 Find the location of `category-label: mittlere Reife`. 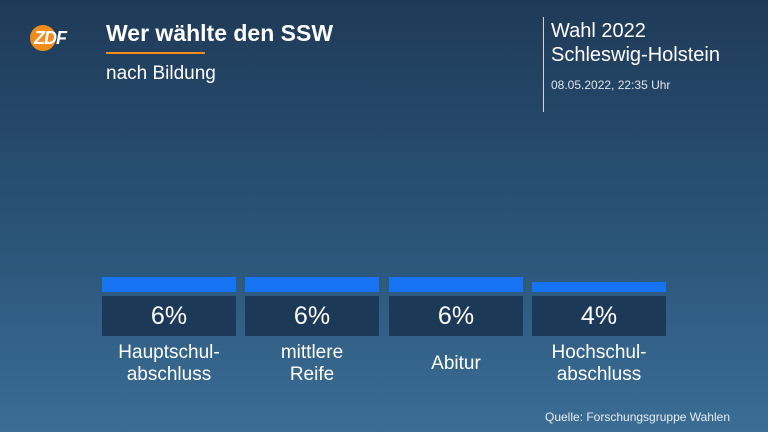

category-label: mittlere Reife is located at coordinates (312, 363).